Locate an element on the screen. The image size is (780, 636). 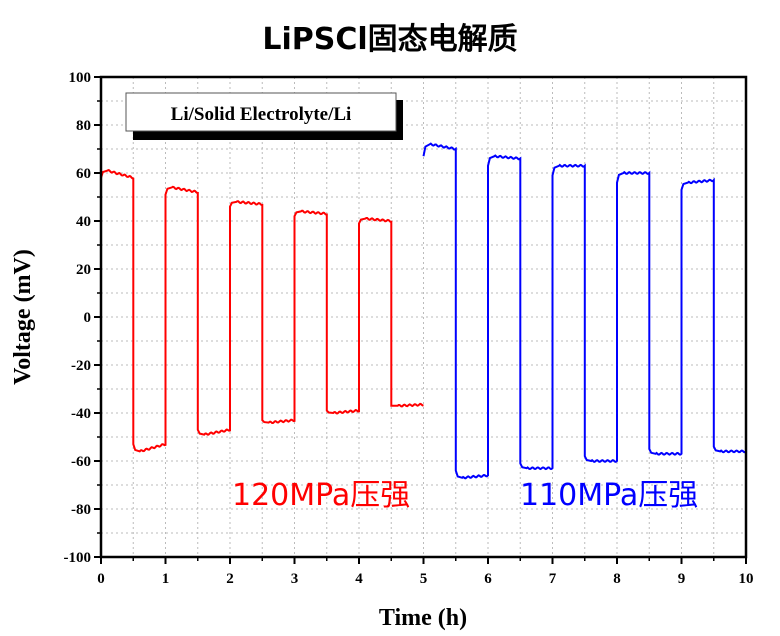
x-tick-label: 6 is located at coordinates (488, 579).